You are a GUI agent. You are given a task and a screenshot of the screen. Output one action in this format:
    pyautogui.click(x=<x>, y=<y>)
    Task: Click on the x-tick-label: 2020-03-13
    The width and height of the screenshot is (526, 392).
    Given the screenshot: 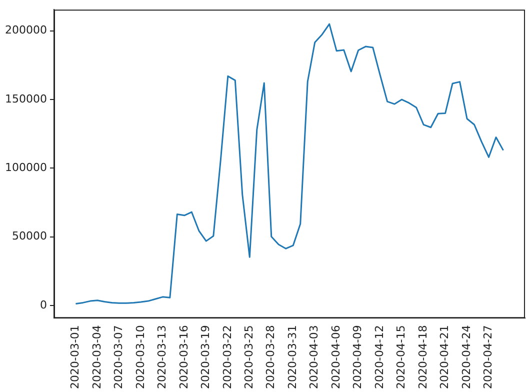 What is the action you would take?
    pyautogui.click(x=162, y=357)
    